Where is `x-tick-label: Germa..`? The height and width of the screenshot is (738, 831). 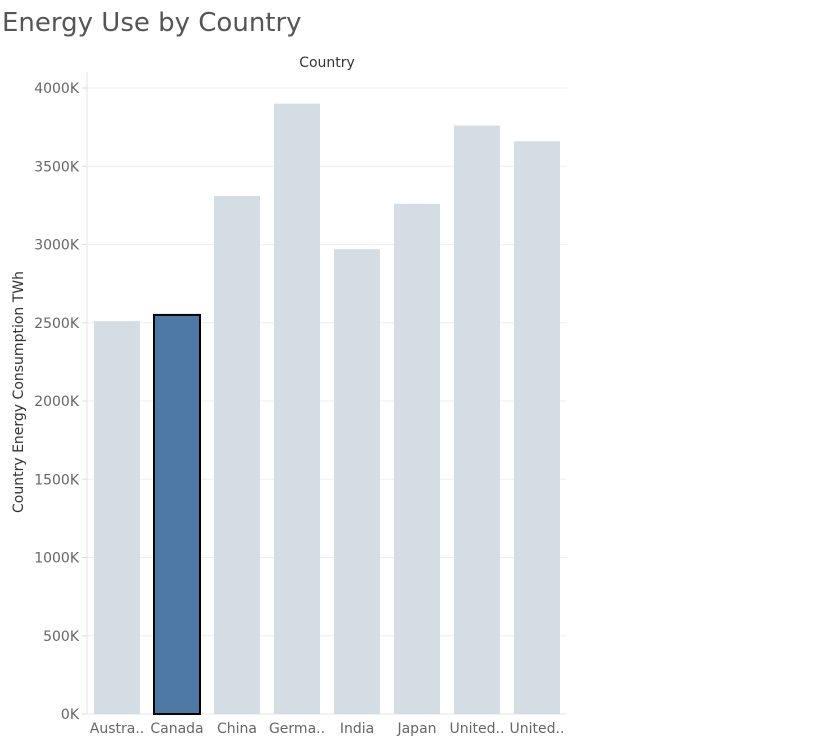
x-tick-label: Germa.. is located at coordinates (297, 729).